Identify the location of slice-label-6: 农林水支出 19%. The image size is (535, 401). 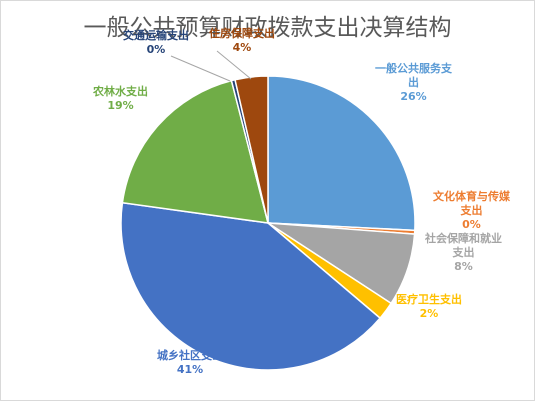
(120, 99).